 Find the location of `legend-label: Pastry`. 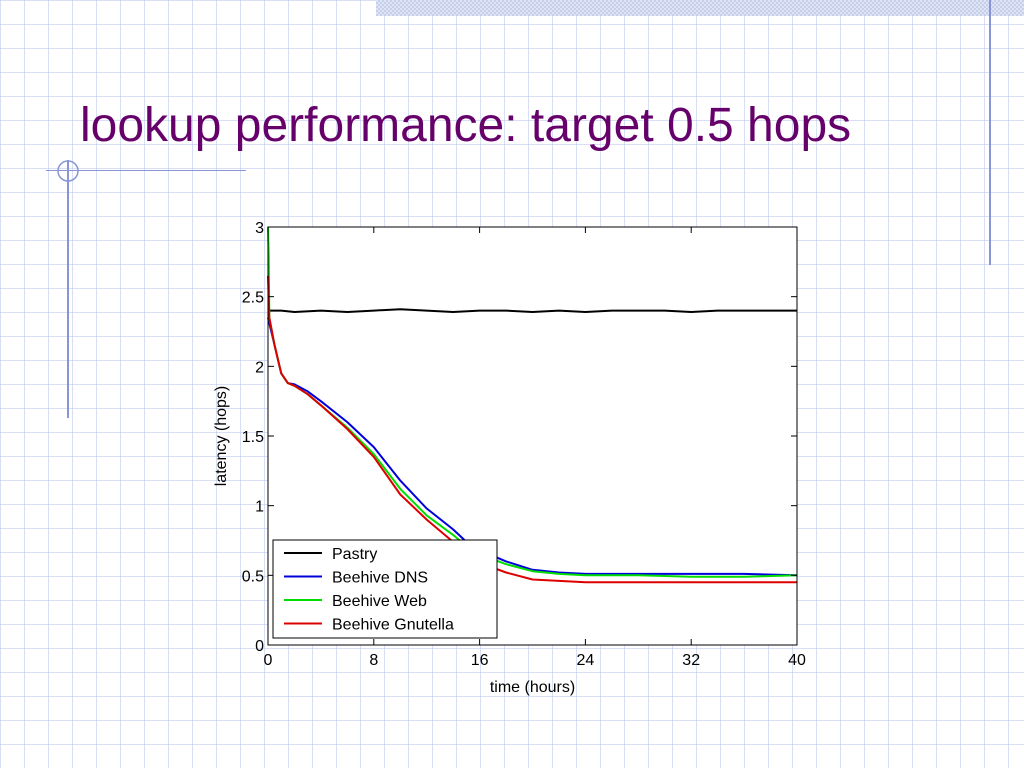

legend-label: Pastry is located at coordinates (354, 554).